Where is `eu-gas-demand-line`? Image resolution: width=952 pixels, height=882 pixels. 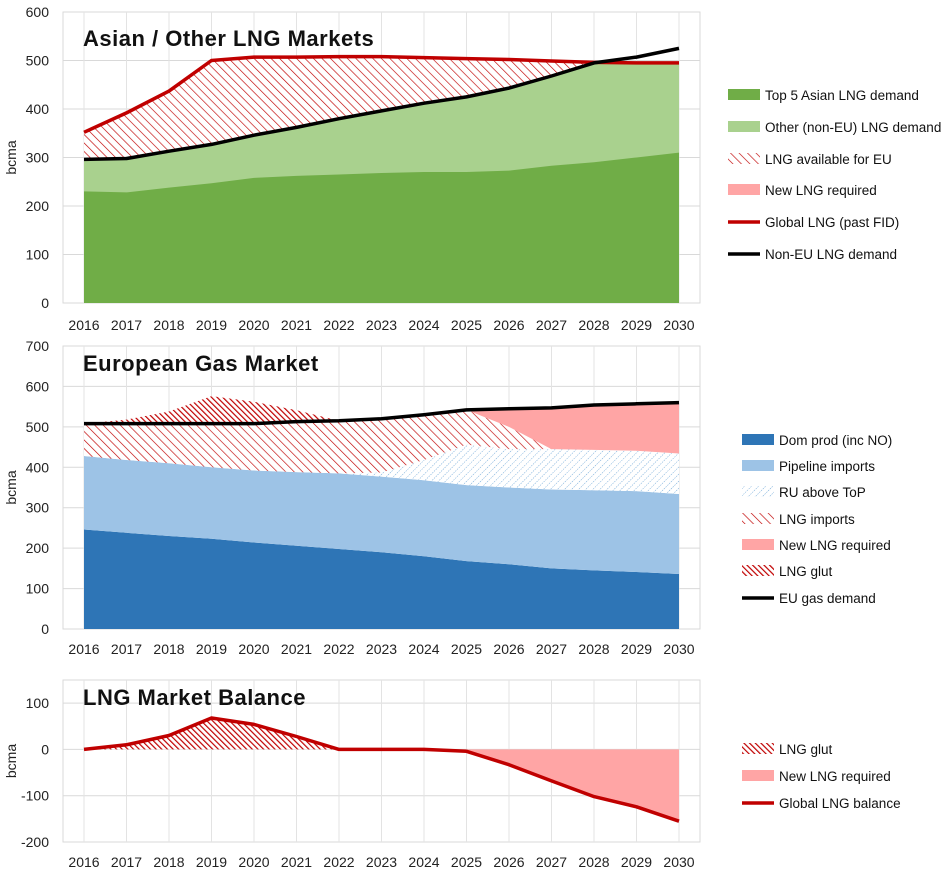 eu-gas-demand-line is located at coordinates (382, 413).